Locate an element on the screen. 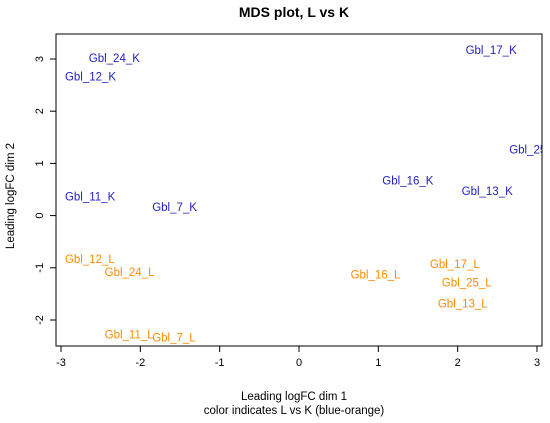 The height and width of the screenshot is (423, 550). point-label-gbl-24-k: Gbl_24_K is located at coordinates (114, 59).